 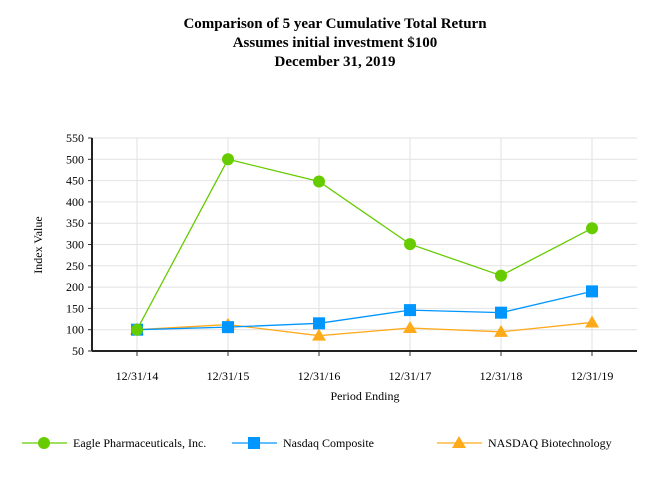 I want to click on y-tick-label: 200, so click(x=75, y=287).